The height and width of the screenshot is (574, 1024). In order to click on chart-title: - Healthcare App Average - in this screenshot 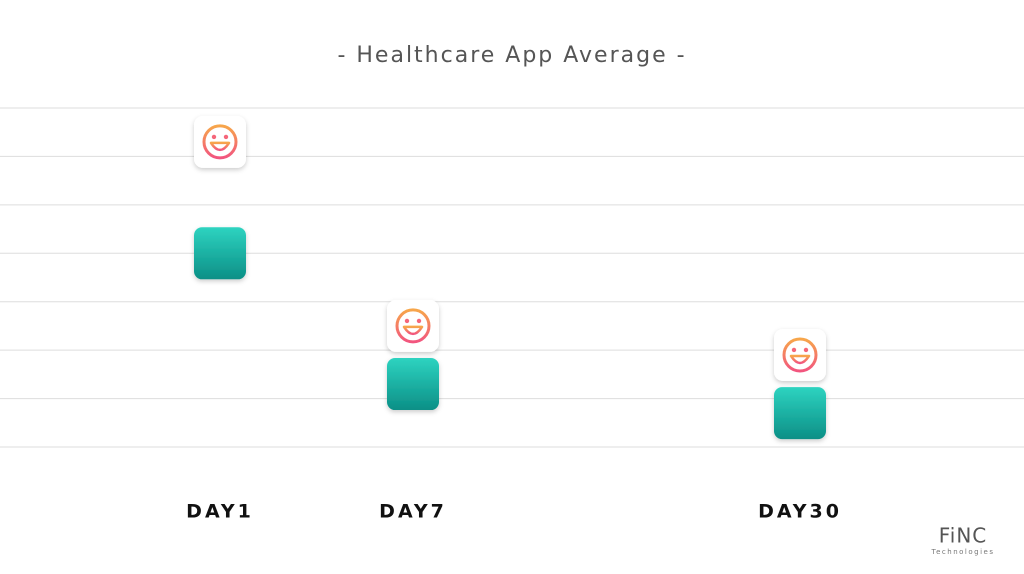, I will do `click(511, 55)`.